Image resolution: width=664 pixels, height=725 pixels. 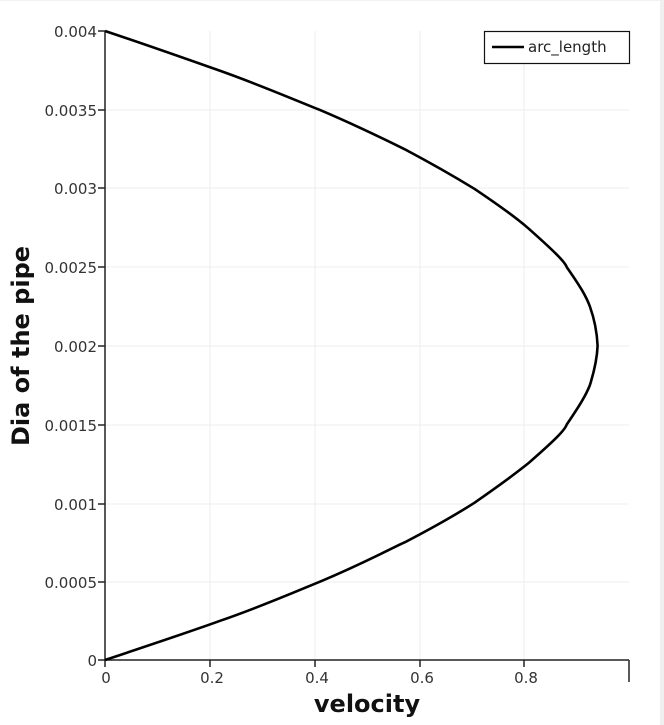 What do you see at coordinates (106, 678) in the screenshot?
I see `x-tick-label: 0` at bounding box center [106, 678].